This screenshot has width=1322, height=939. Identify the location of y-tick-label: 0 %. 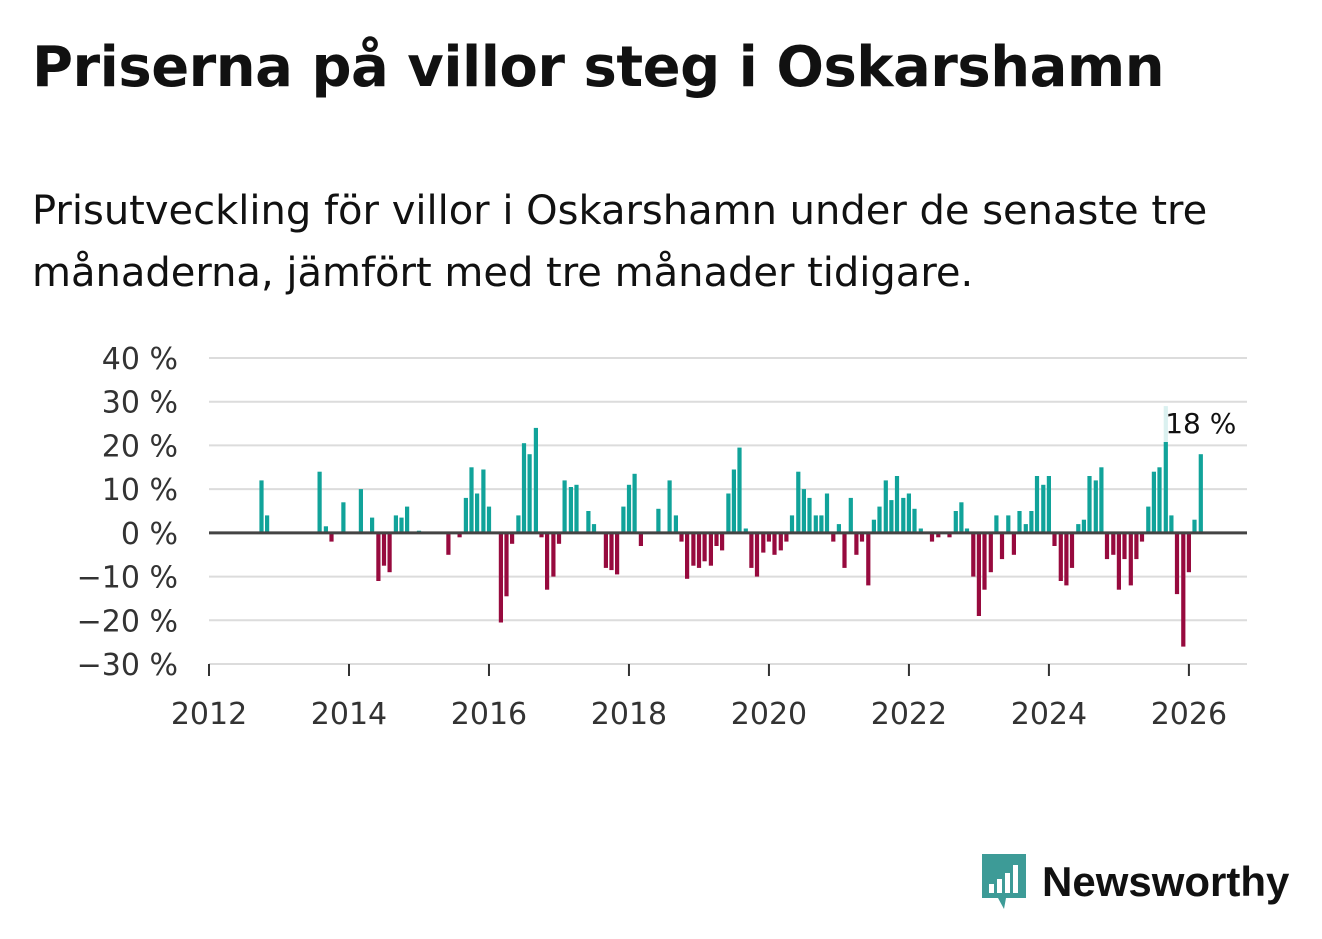
(149, 534).